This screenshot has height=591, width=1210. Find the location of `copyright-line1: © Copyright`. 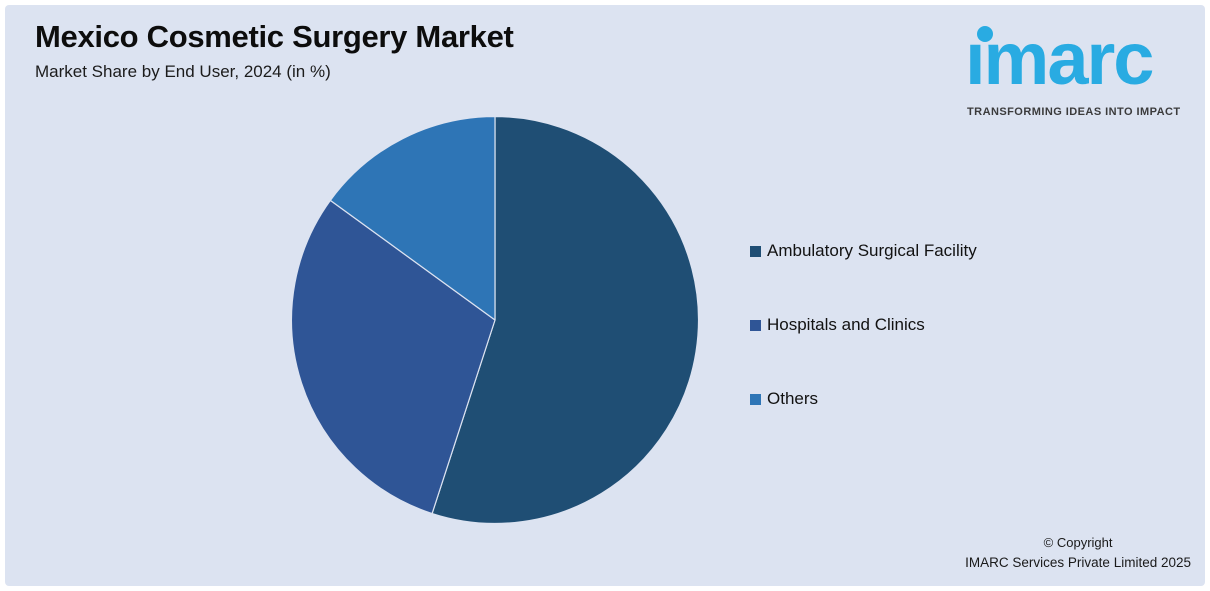

copyright-line1: © Copyright is located at coordinates (1078, 542).